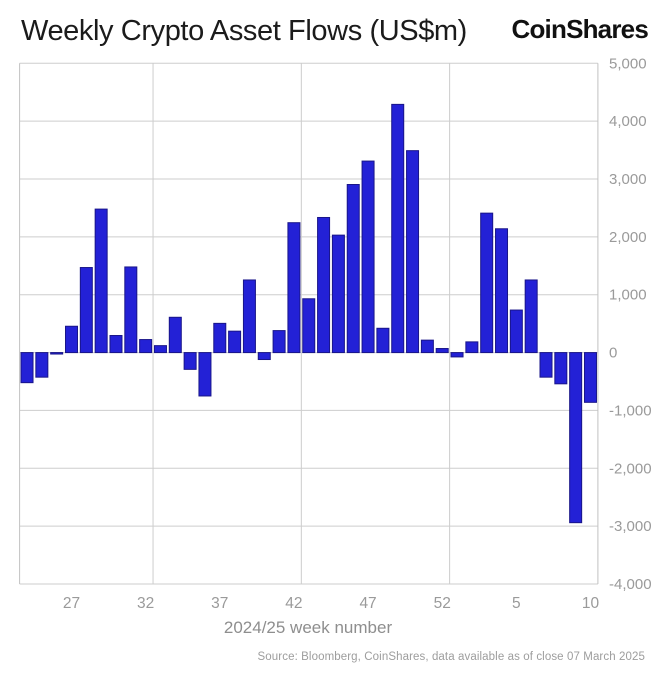 Image resolution: width=669 pixels, height=677 pixels. What do you see at coordinates (516, 603) in the screenshot?
I see `x-tick-label-5: 5` at bounding box center [516, 603].